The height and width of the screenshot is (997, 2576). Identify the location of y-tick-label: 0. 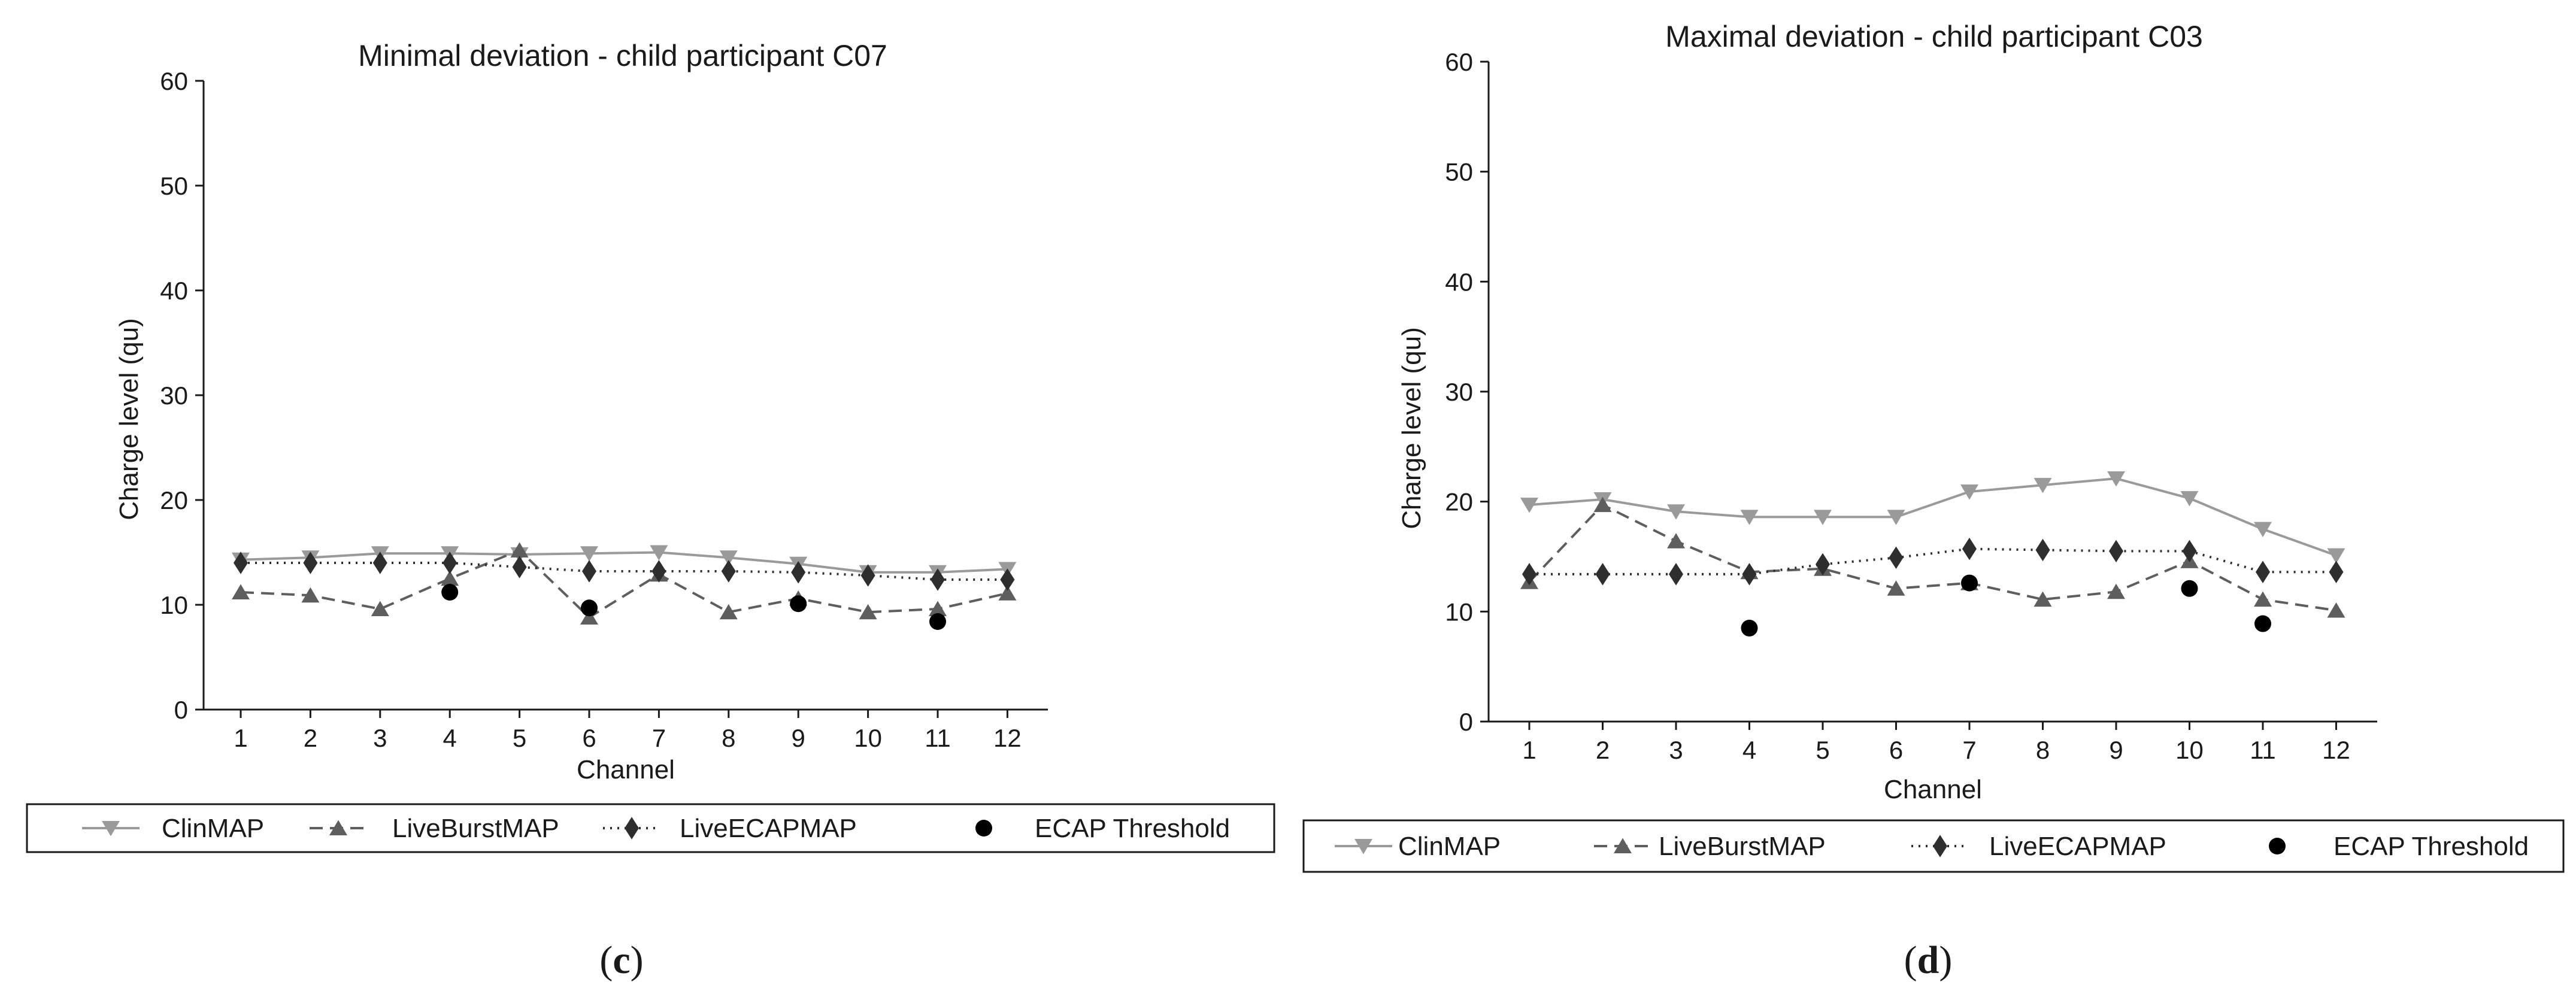
(181, 710).